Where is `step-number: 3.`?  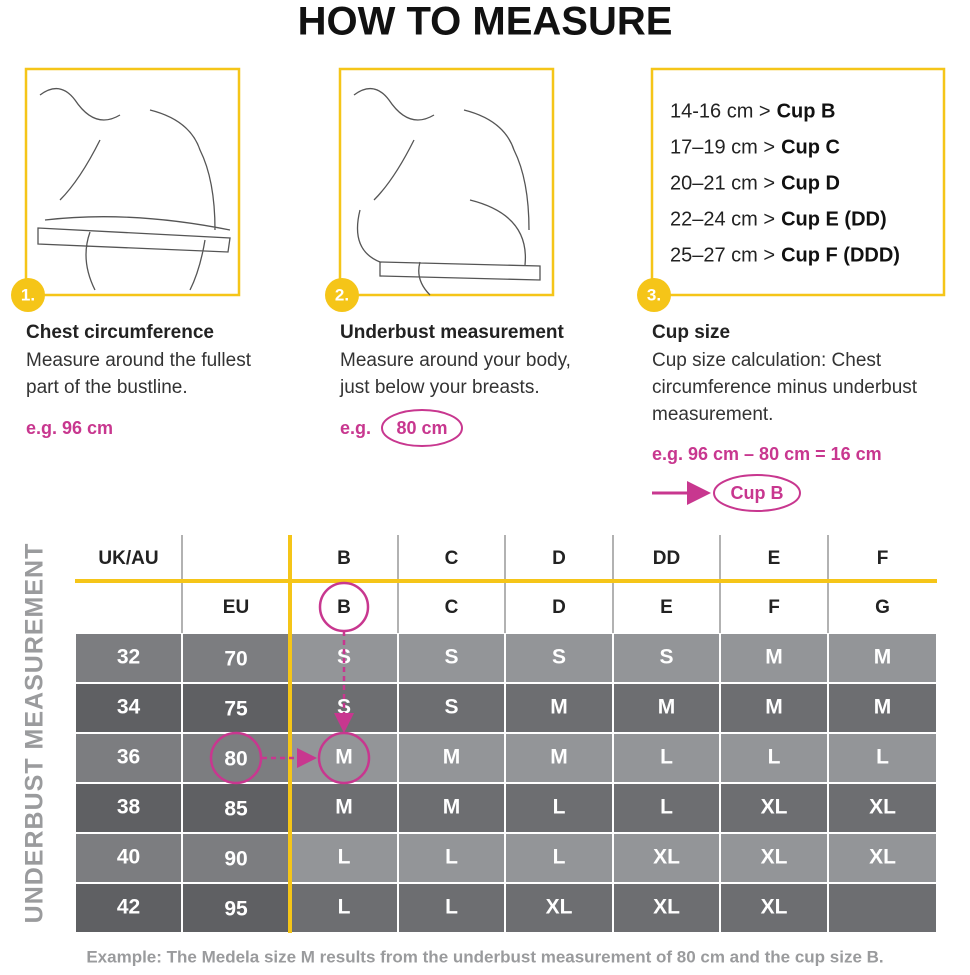 step-number: 3. is located at coordinates (654, 294).